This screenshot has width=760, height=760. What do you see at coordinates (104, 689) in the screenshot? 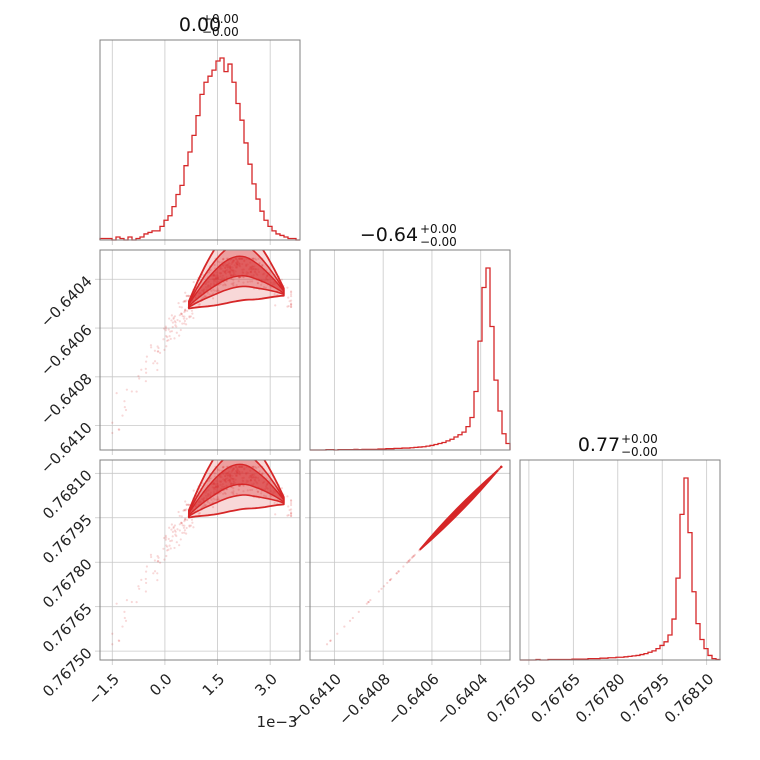
I see `x-tick-label: −1.5` at bounding box center [104, 689].